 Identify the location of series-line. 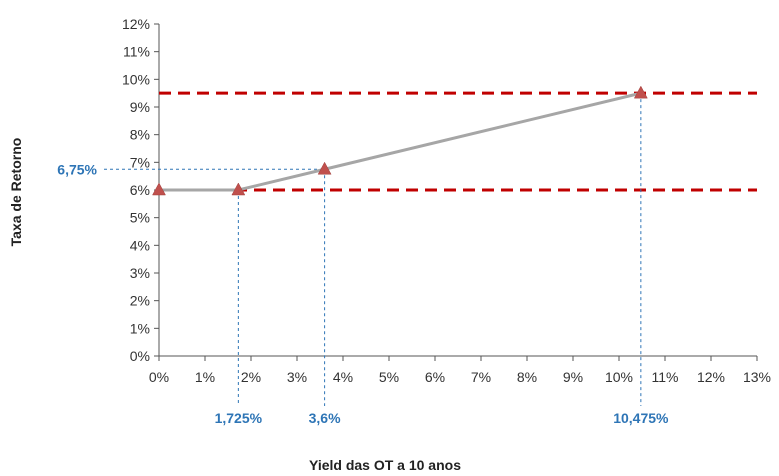
(400, 141).